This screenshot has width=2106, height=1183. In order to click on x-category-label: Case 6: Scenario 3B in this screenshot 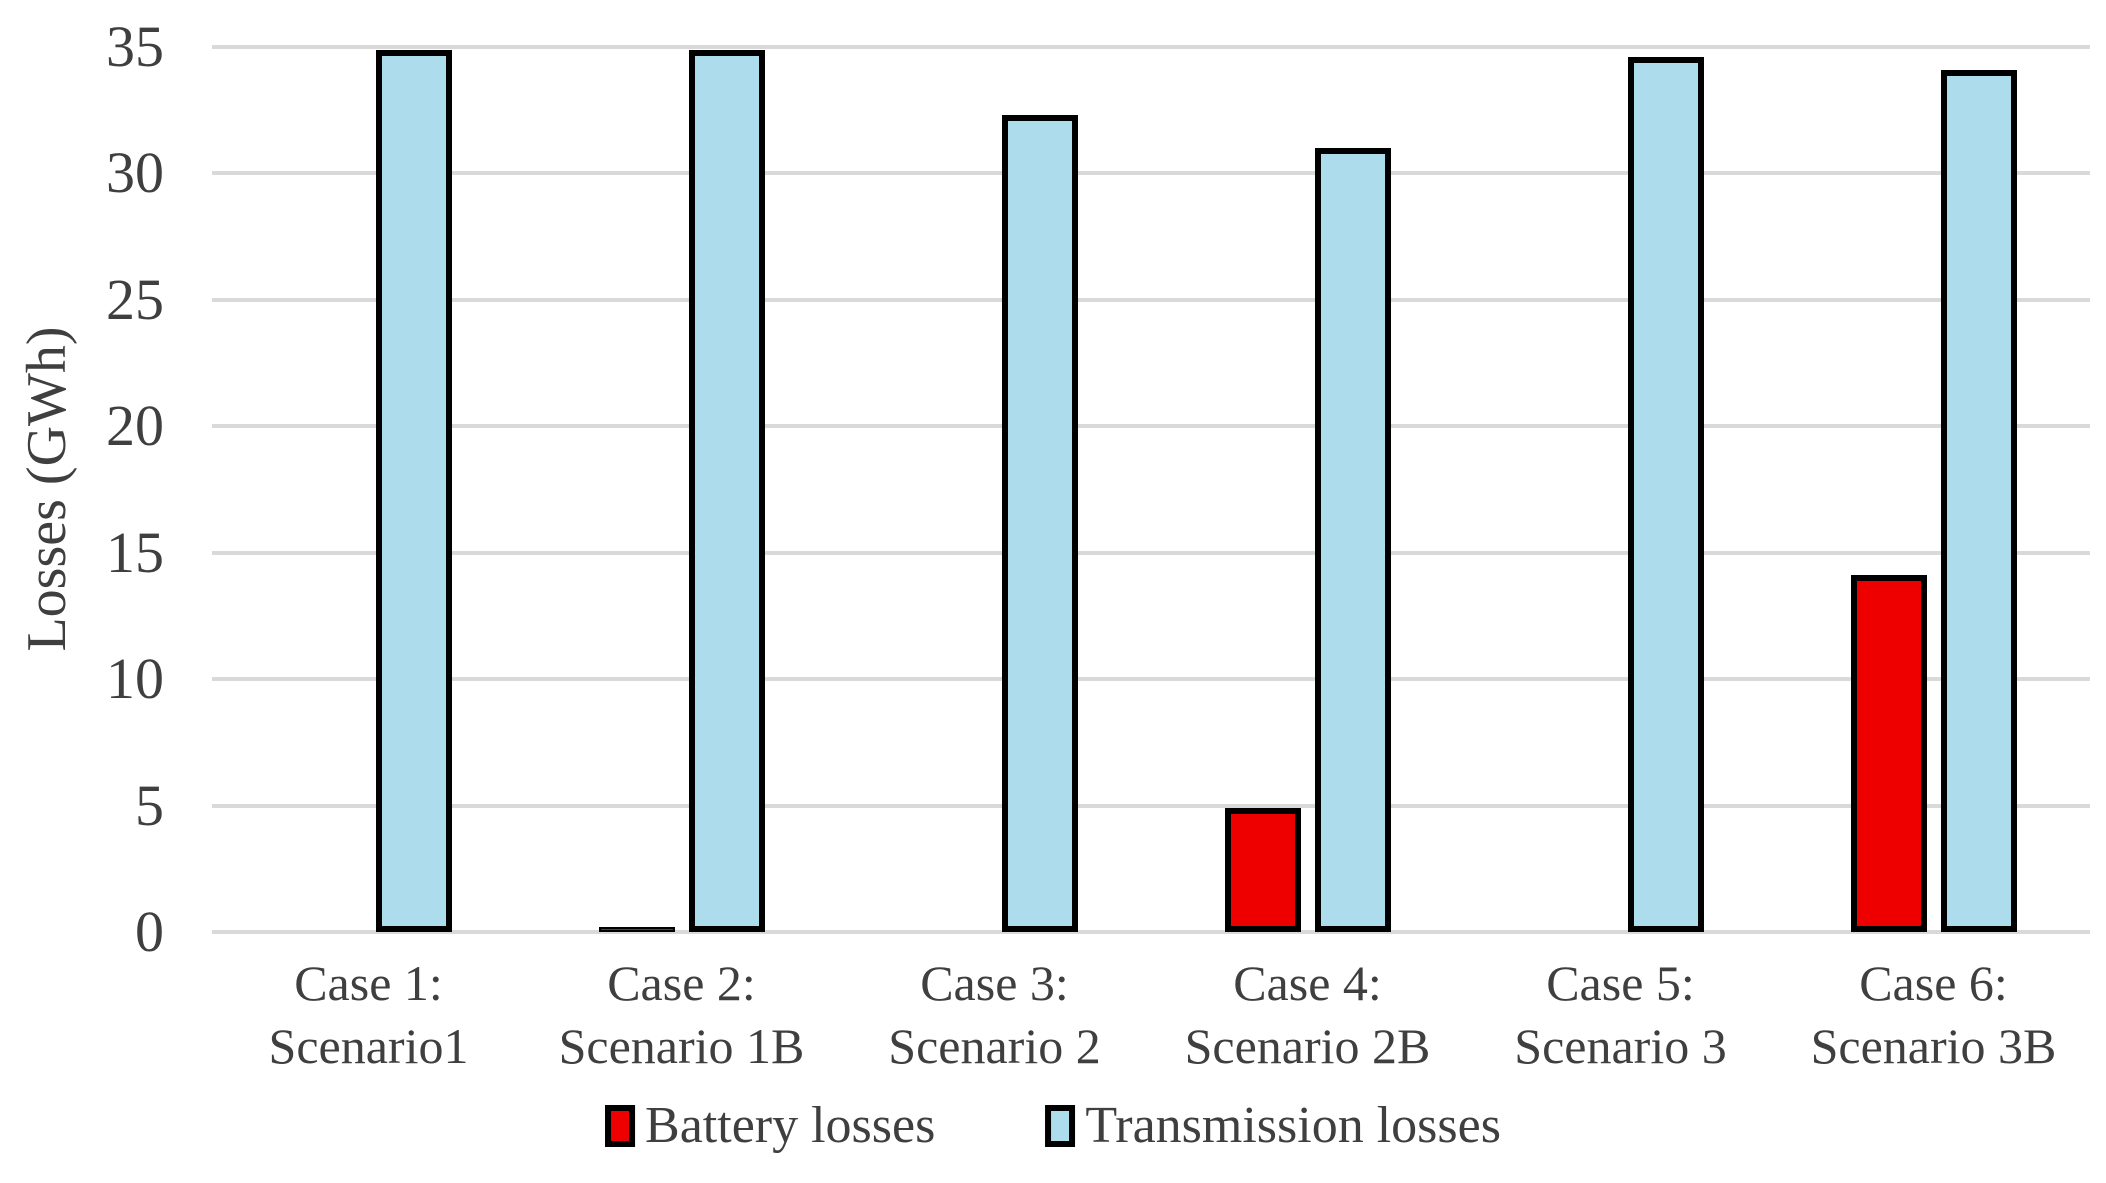, I will do `click(1933, 1015)`.